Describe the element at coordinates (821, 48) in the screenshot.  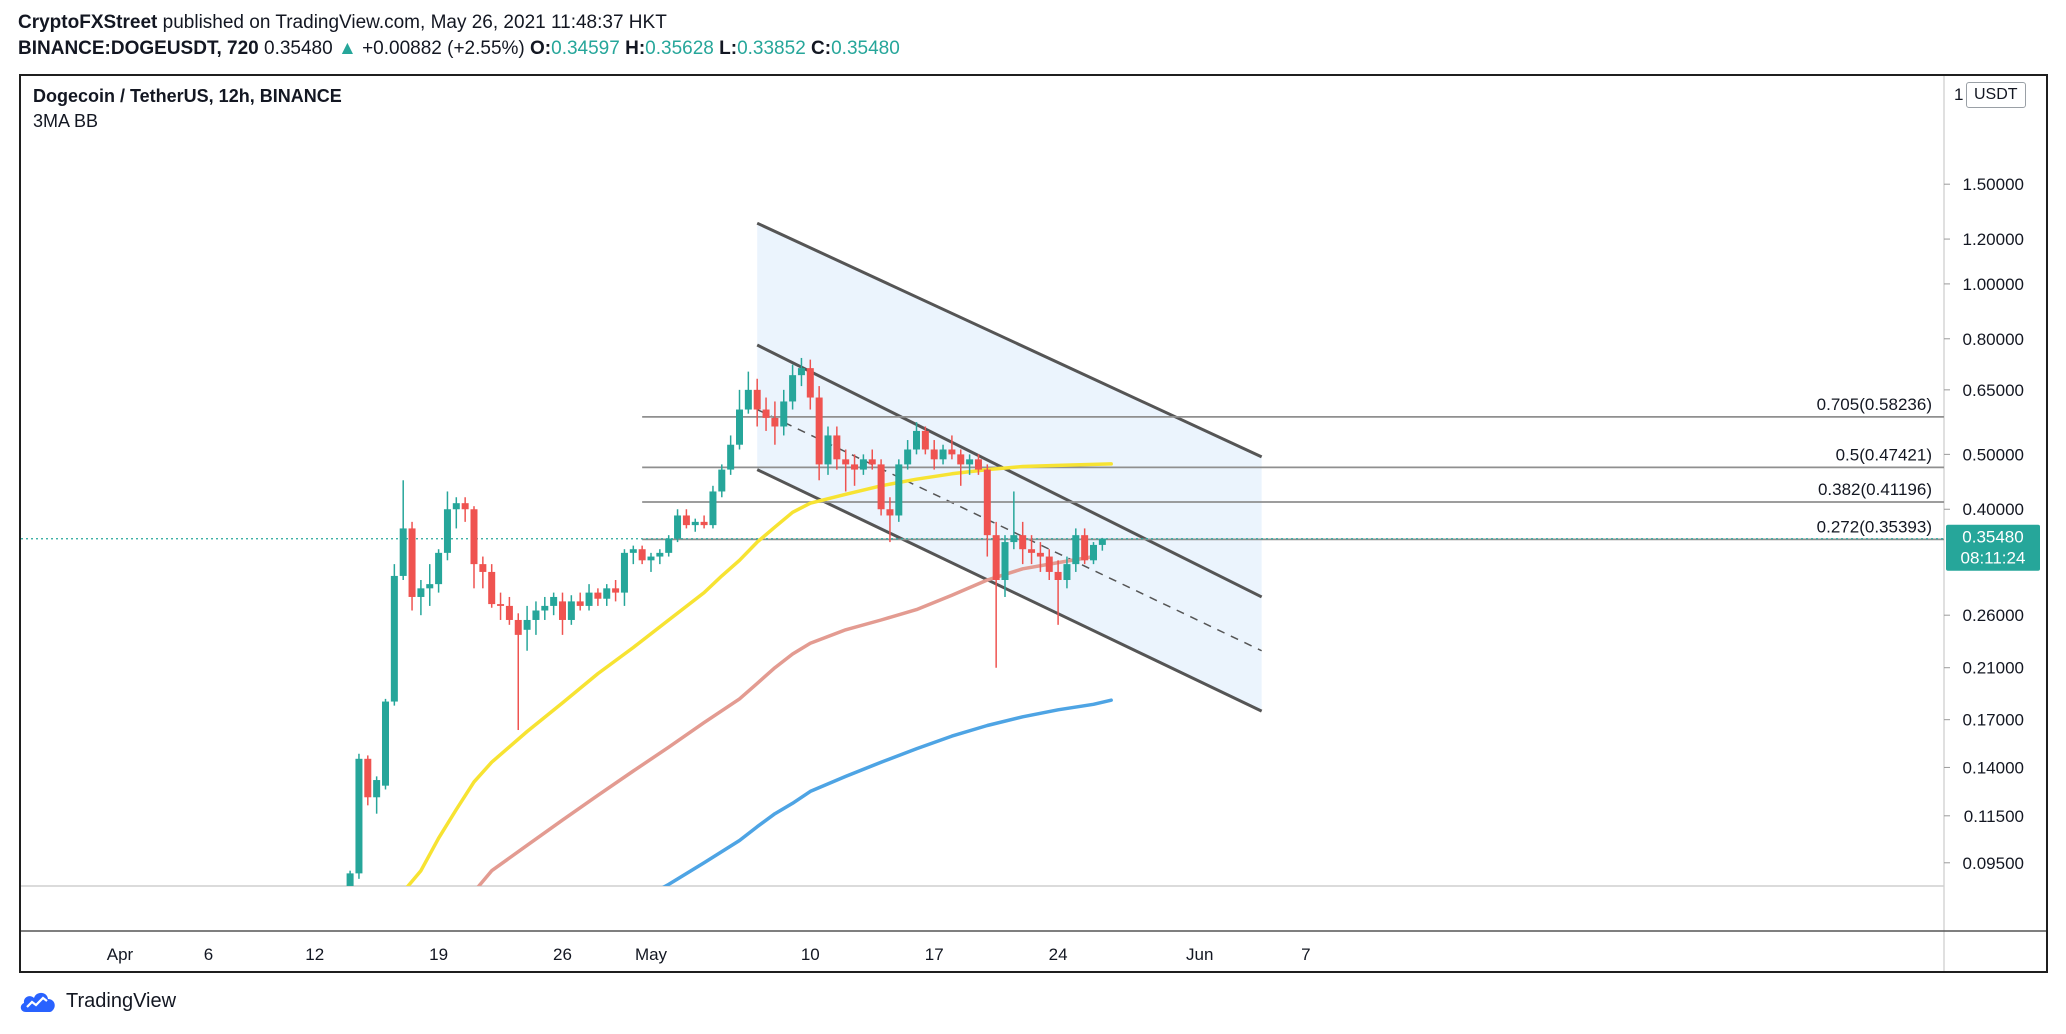
I see `close-label: C:` at that location.